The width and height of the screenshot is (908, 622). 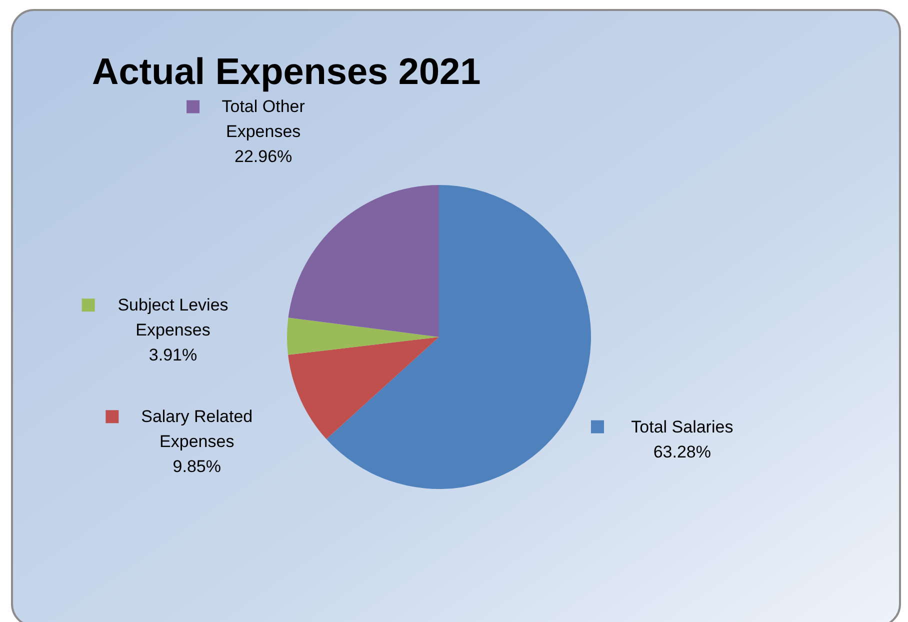 I want to click on data-label: 63.28%, so click(x=682, y=452).